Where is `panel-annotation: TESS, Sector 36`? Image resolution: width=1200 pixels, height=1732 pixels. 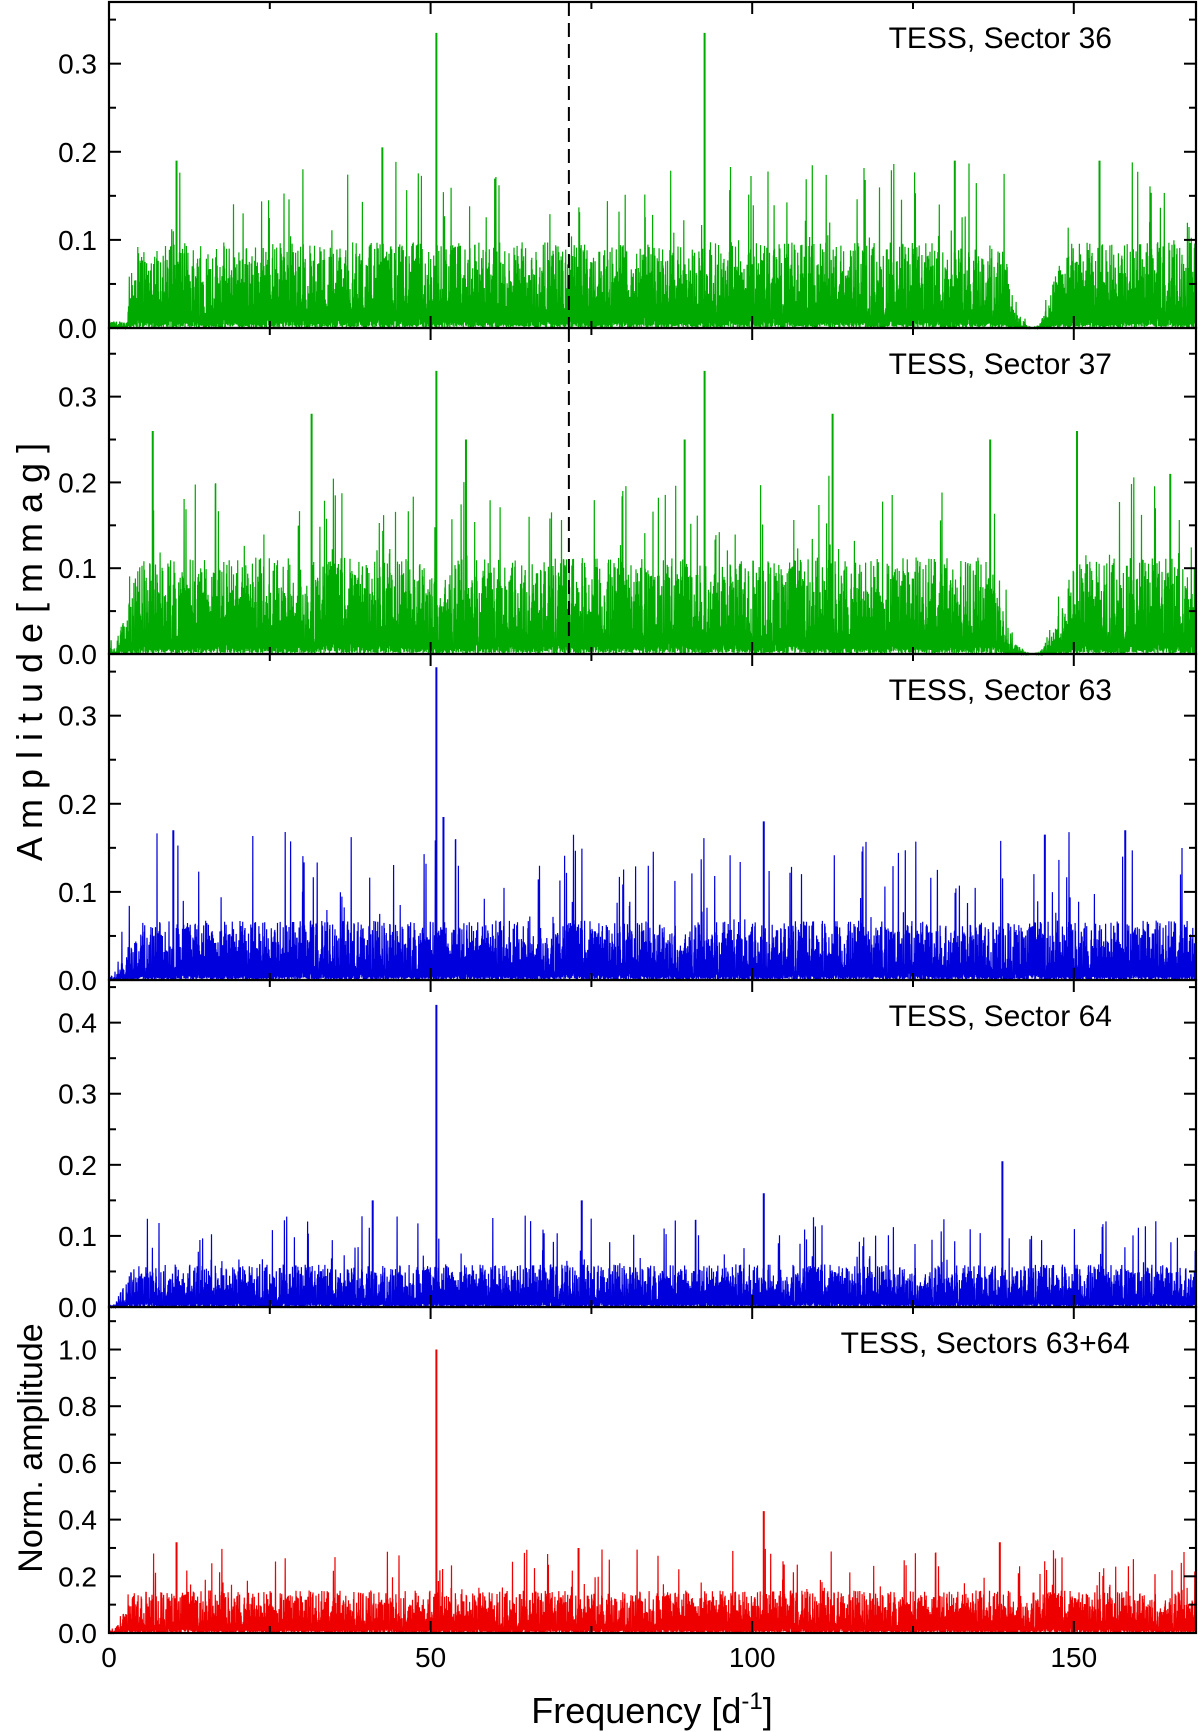 panel-annotation: TESS, Sector 36 is located at coordinates (1000, 38).